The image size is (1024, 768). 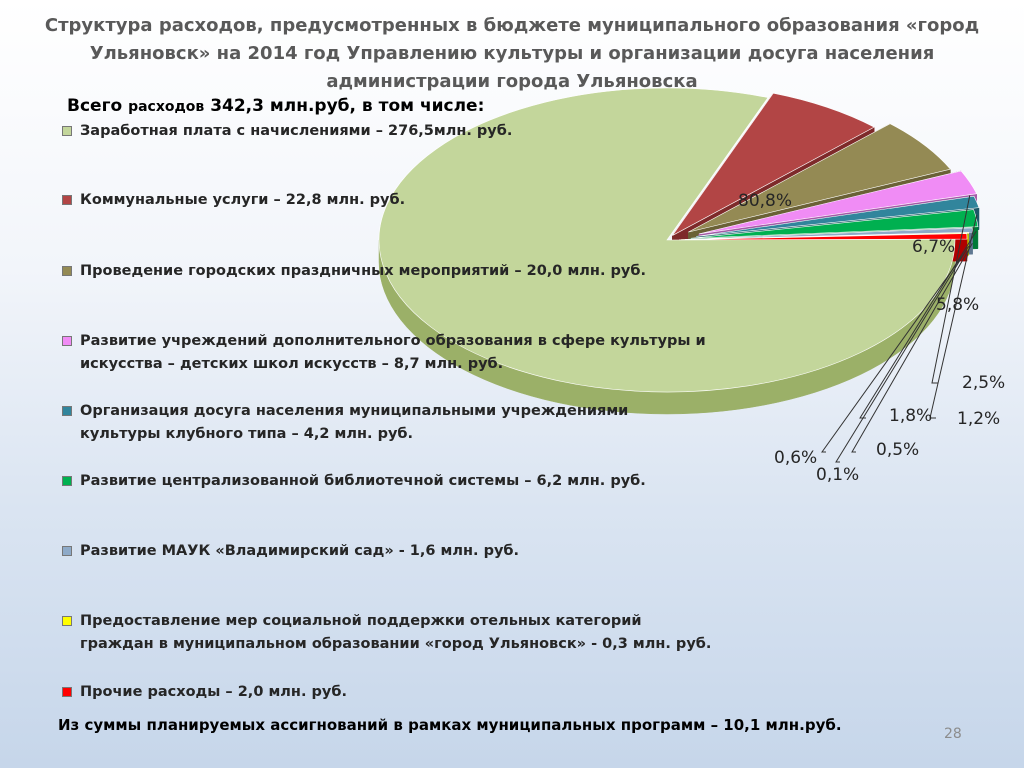 I want to click on legend-item-utilities: Коммунальные услуги – 22,8 млн. руб., so click(x=387, y=200).